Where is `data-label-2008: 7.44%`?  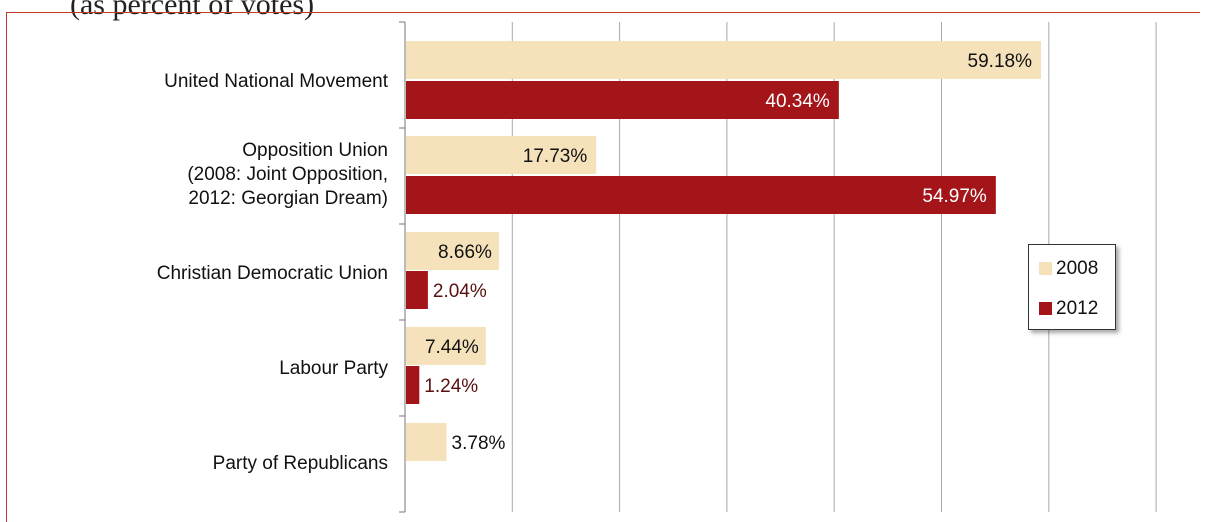 data-label-2008: 7.44% is located at coordinates (452, 347).